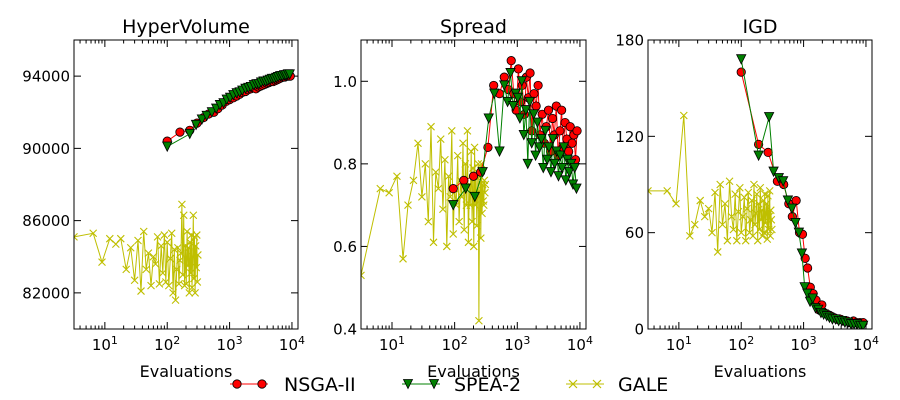 The height and width of the screenshot is (400, 900). What do you see at coordinates (167, 344) in the screenshot?
I see `x-tick-label-hypervolume: 10²` at bounding box center [167, 344].